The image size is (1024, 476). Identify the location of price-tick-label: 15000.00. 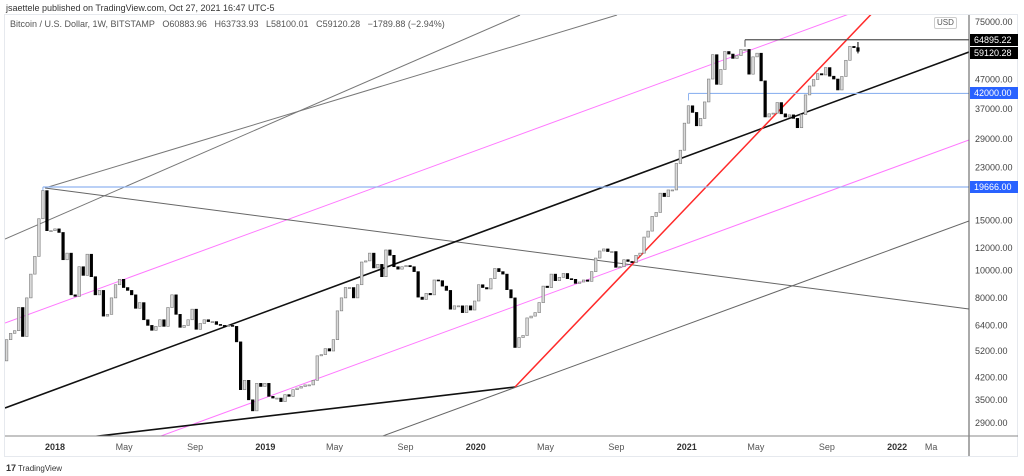
(994, 220).